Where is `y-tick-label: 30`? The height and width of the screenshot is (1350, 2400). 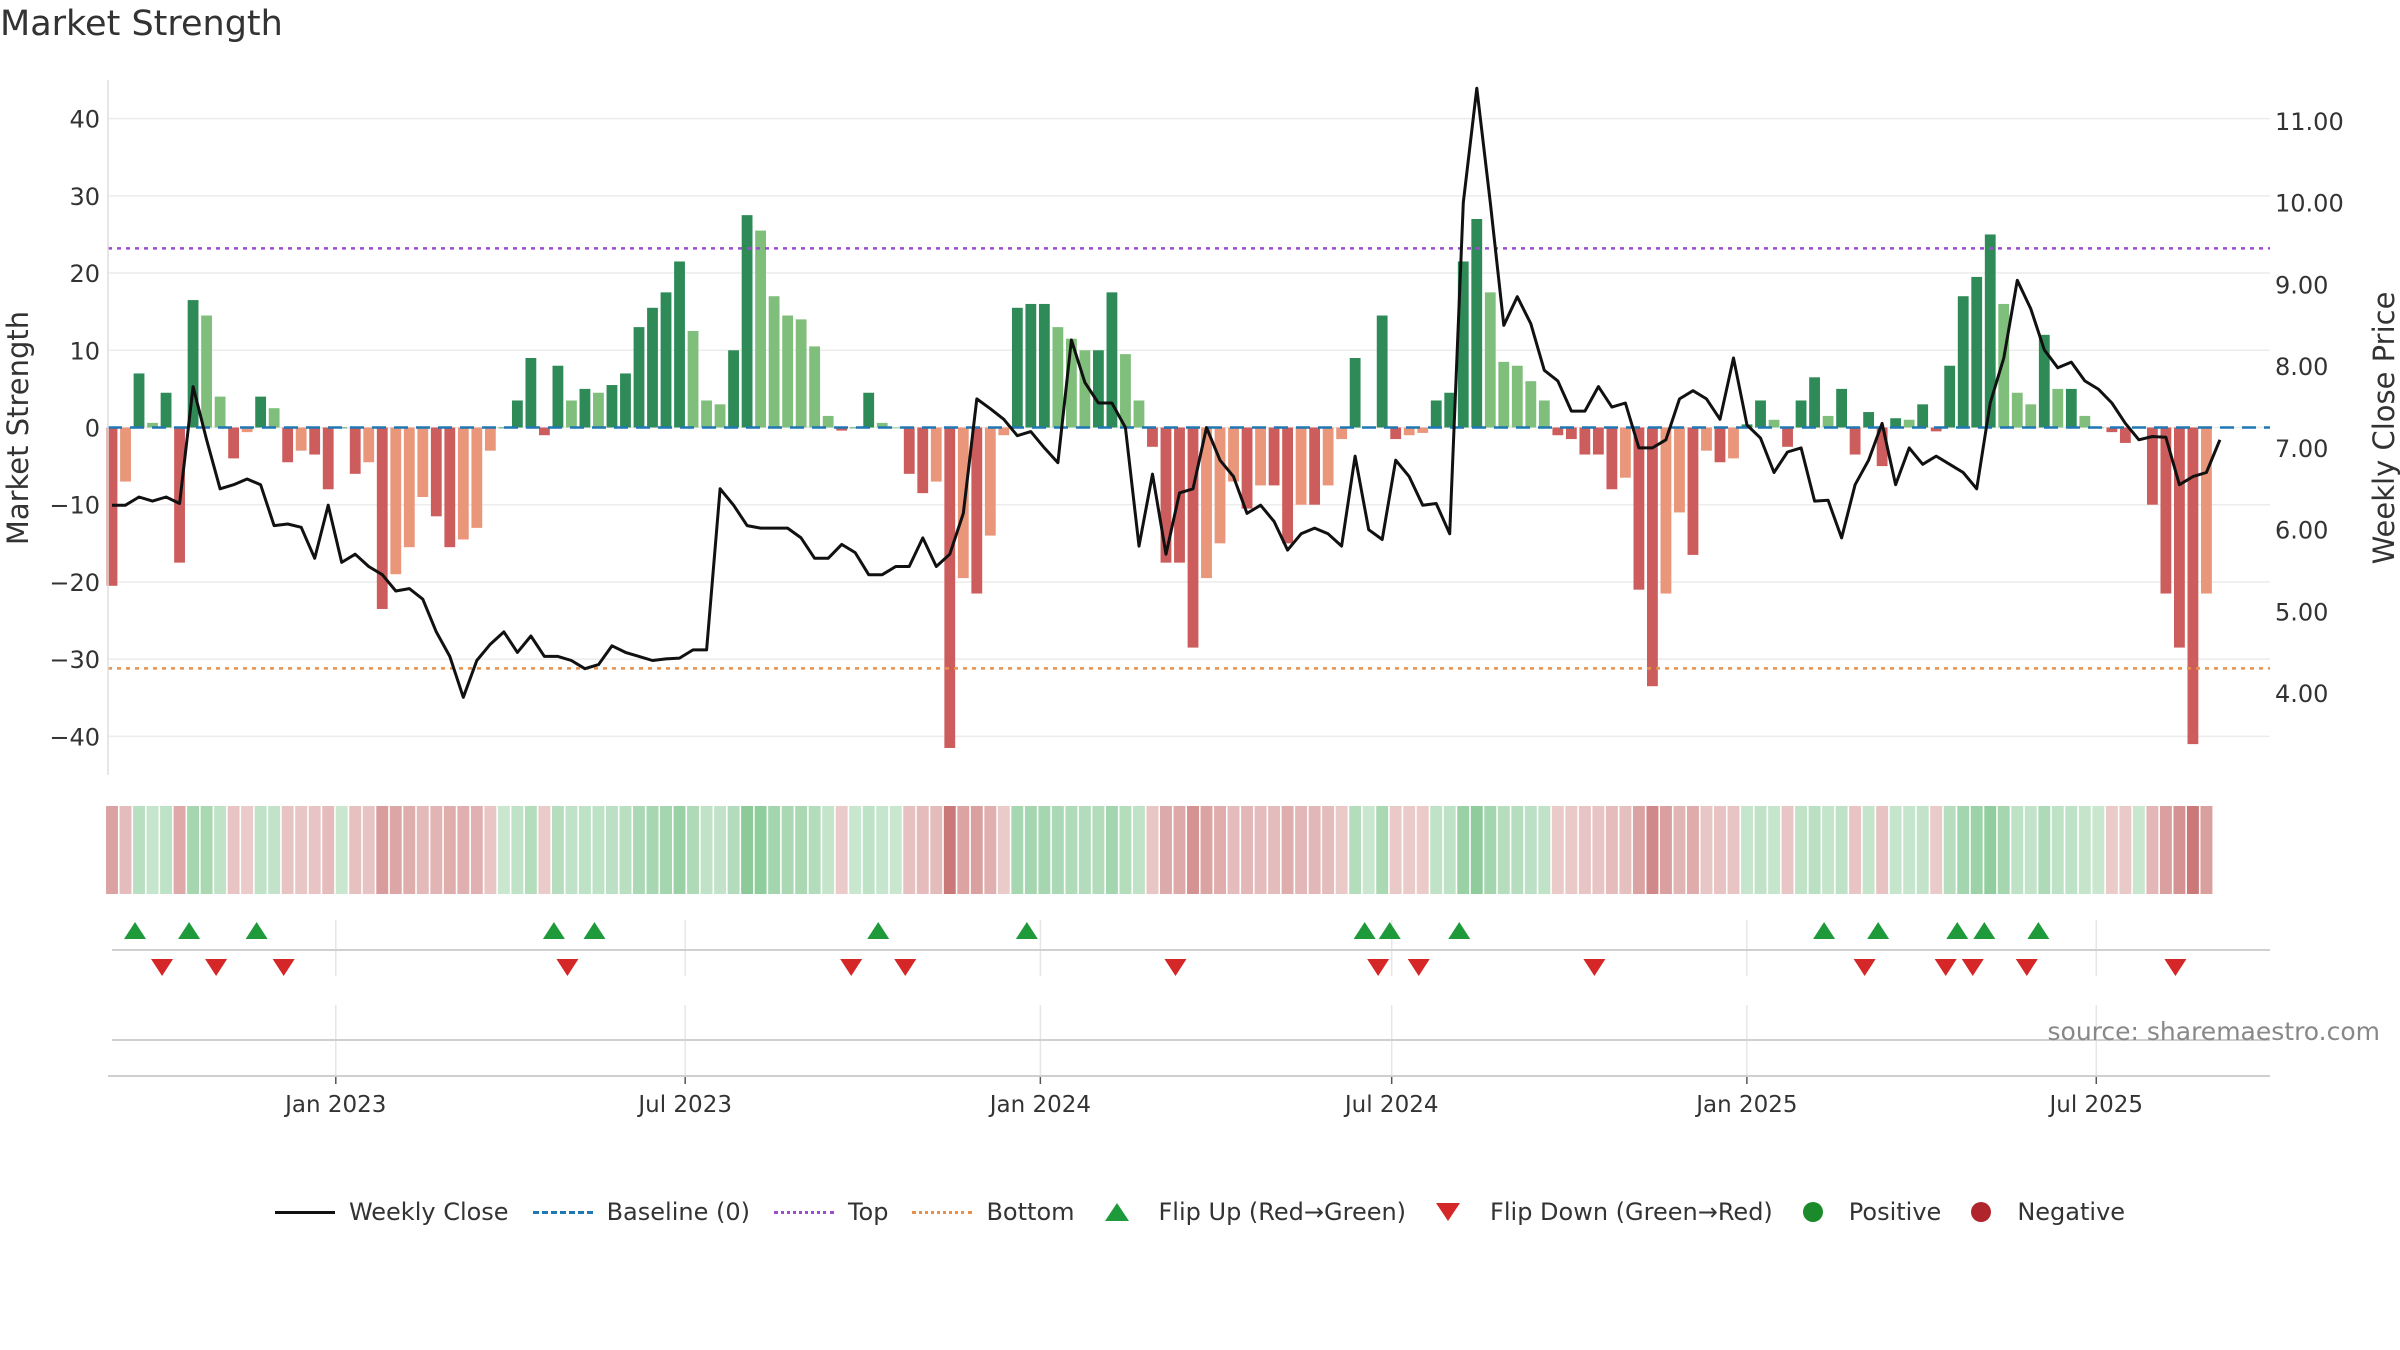
y-tick-label: 30 is located at coordinates (84, 197).